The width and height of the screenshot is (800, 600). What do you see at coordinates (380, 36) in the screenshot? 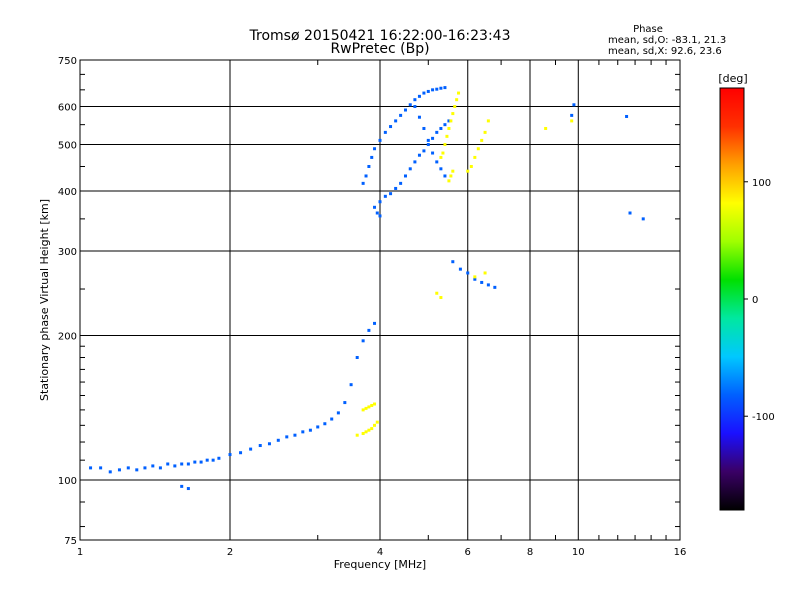
I see `chart-title: Tromsø 20150421 16:22:00-16:23:43` at bounding box center [380, 36].